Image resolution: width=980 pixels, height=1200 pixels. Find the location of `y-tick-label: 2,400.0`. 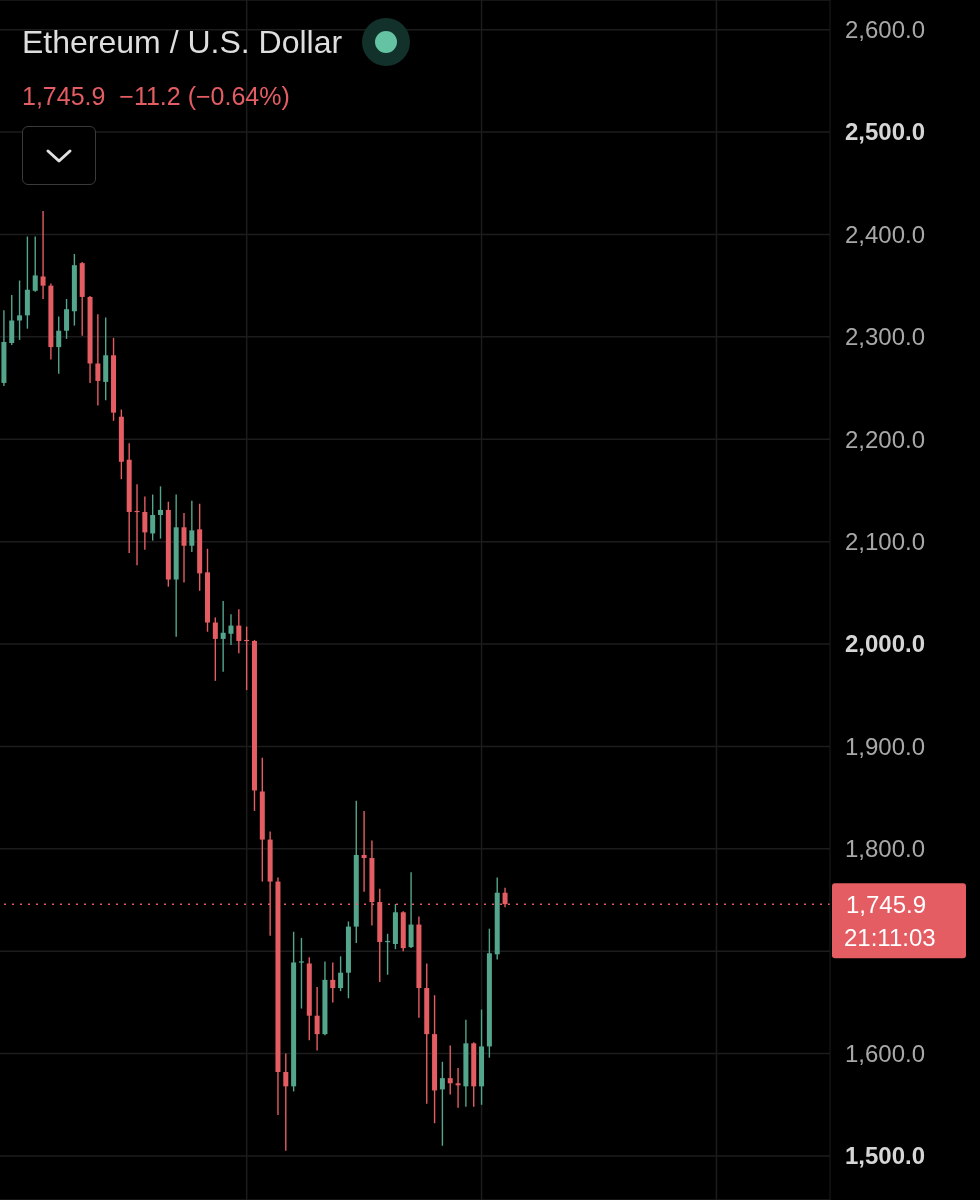

y-tick-label: 2,400.0 is located at coordinates (885, 234).